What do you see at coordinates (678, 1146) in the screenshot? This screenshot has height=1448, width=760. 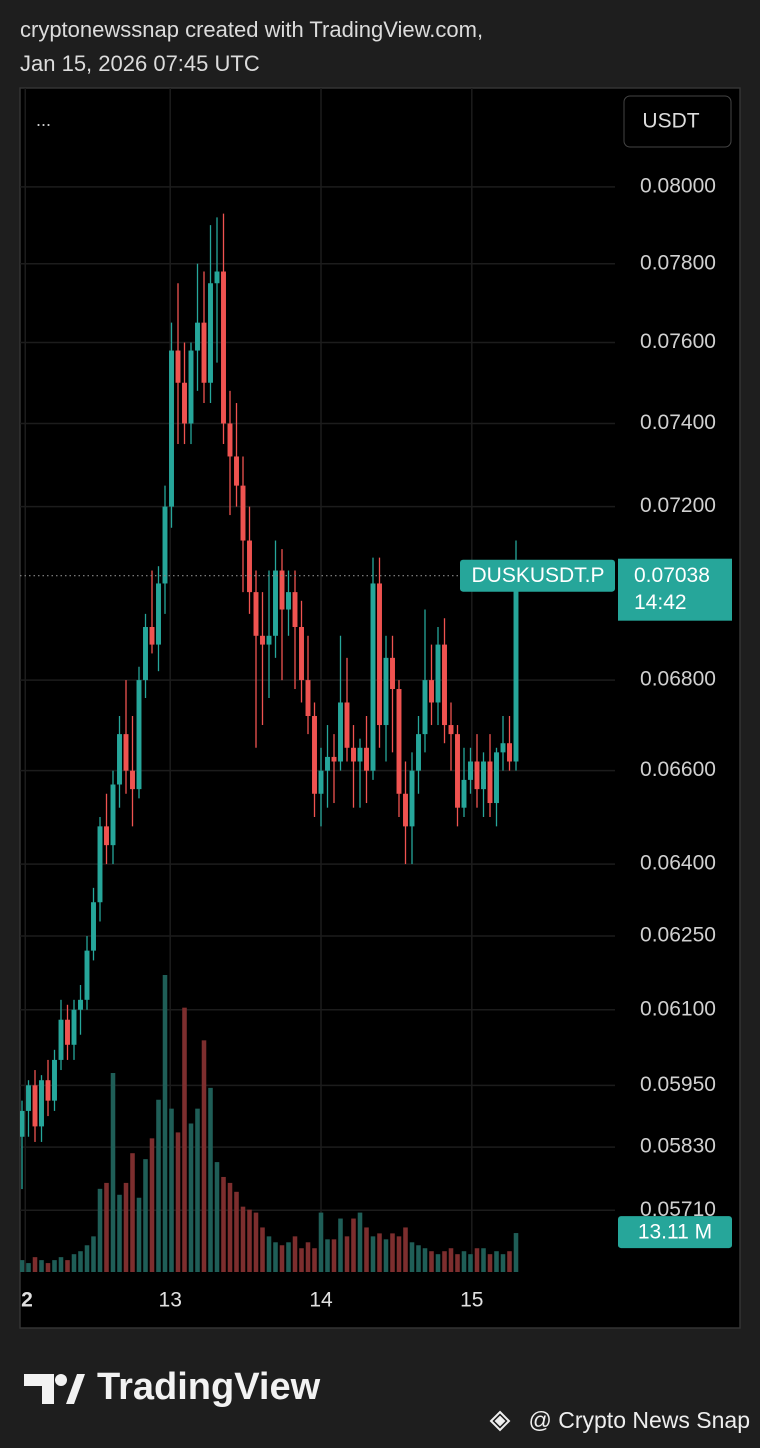 I see `y-tick-label: 0.05830` at bounding box center [678, 1146].